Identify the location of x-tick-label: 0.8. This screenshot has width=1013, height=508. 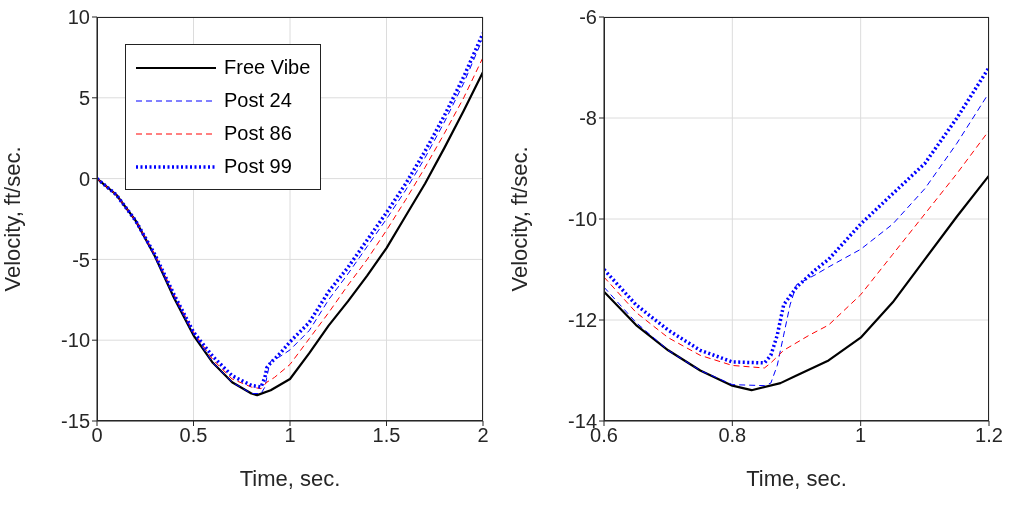
(732, 435).